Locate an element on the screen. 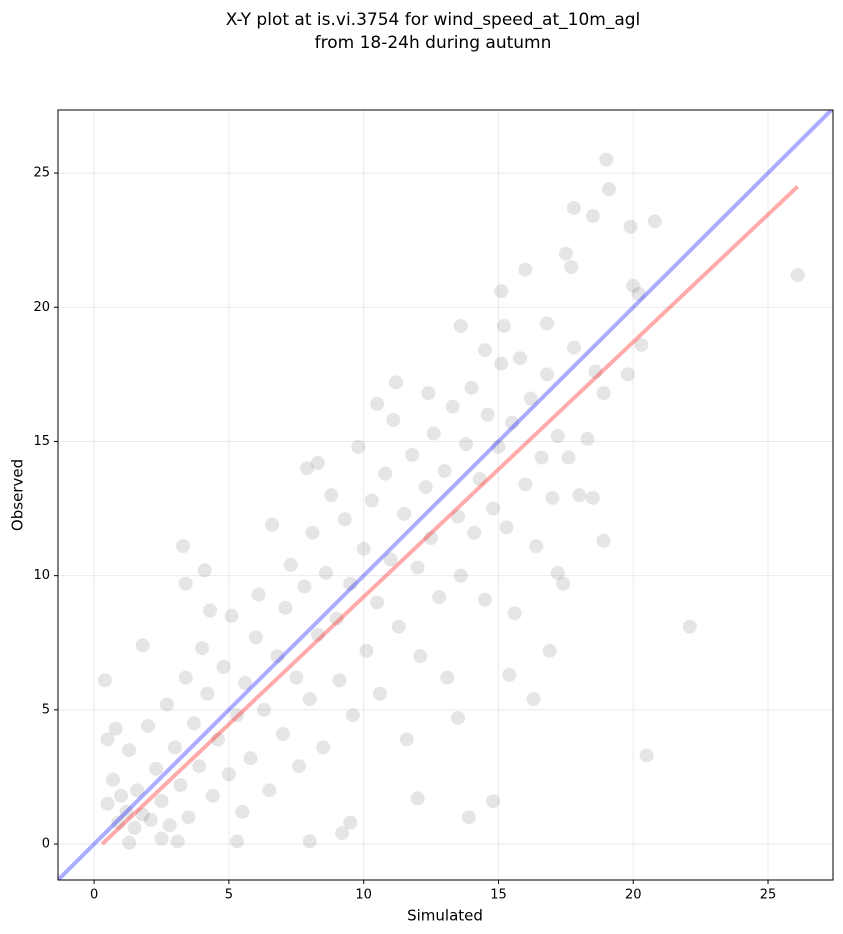  y-axis-label: Observed is located at coordinates (18, 495).